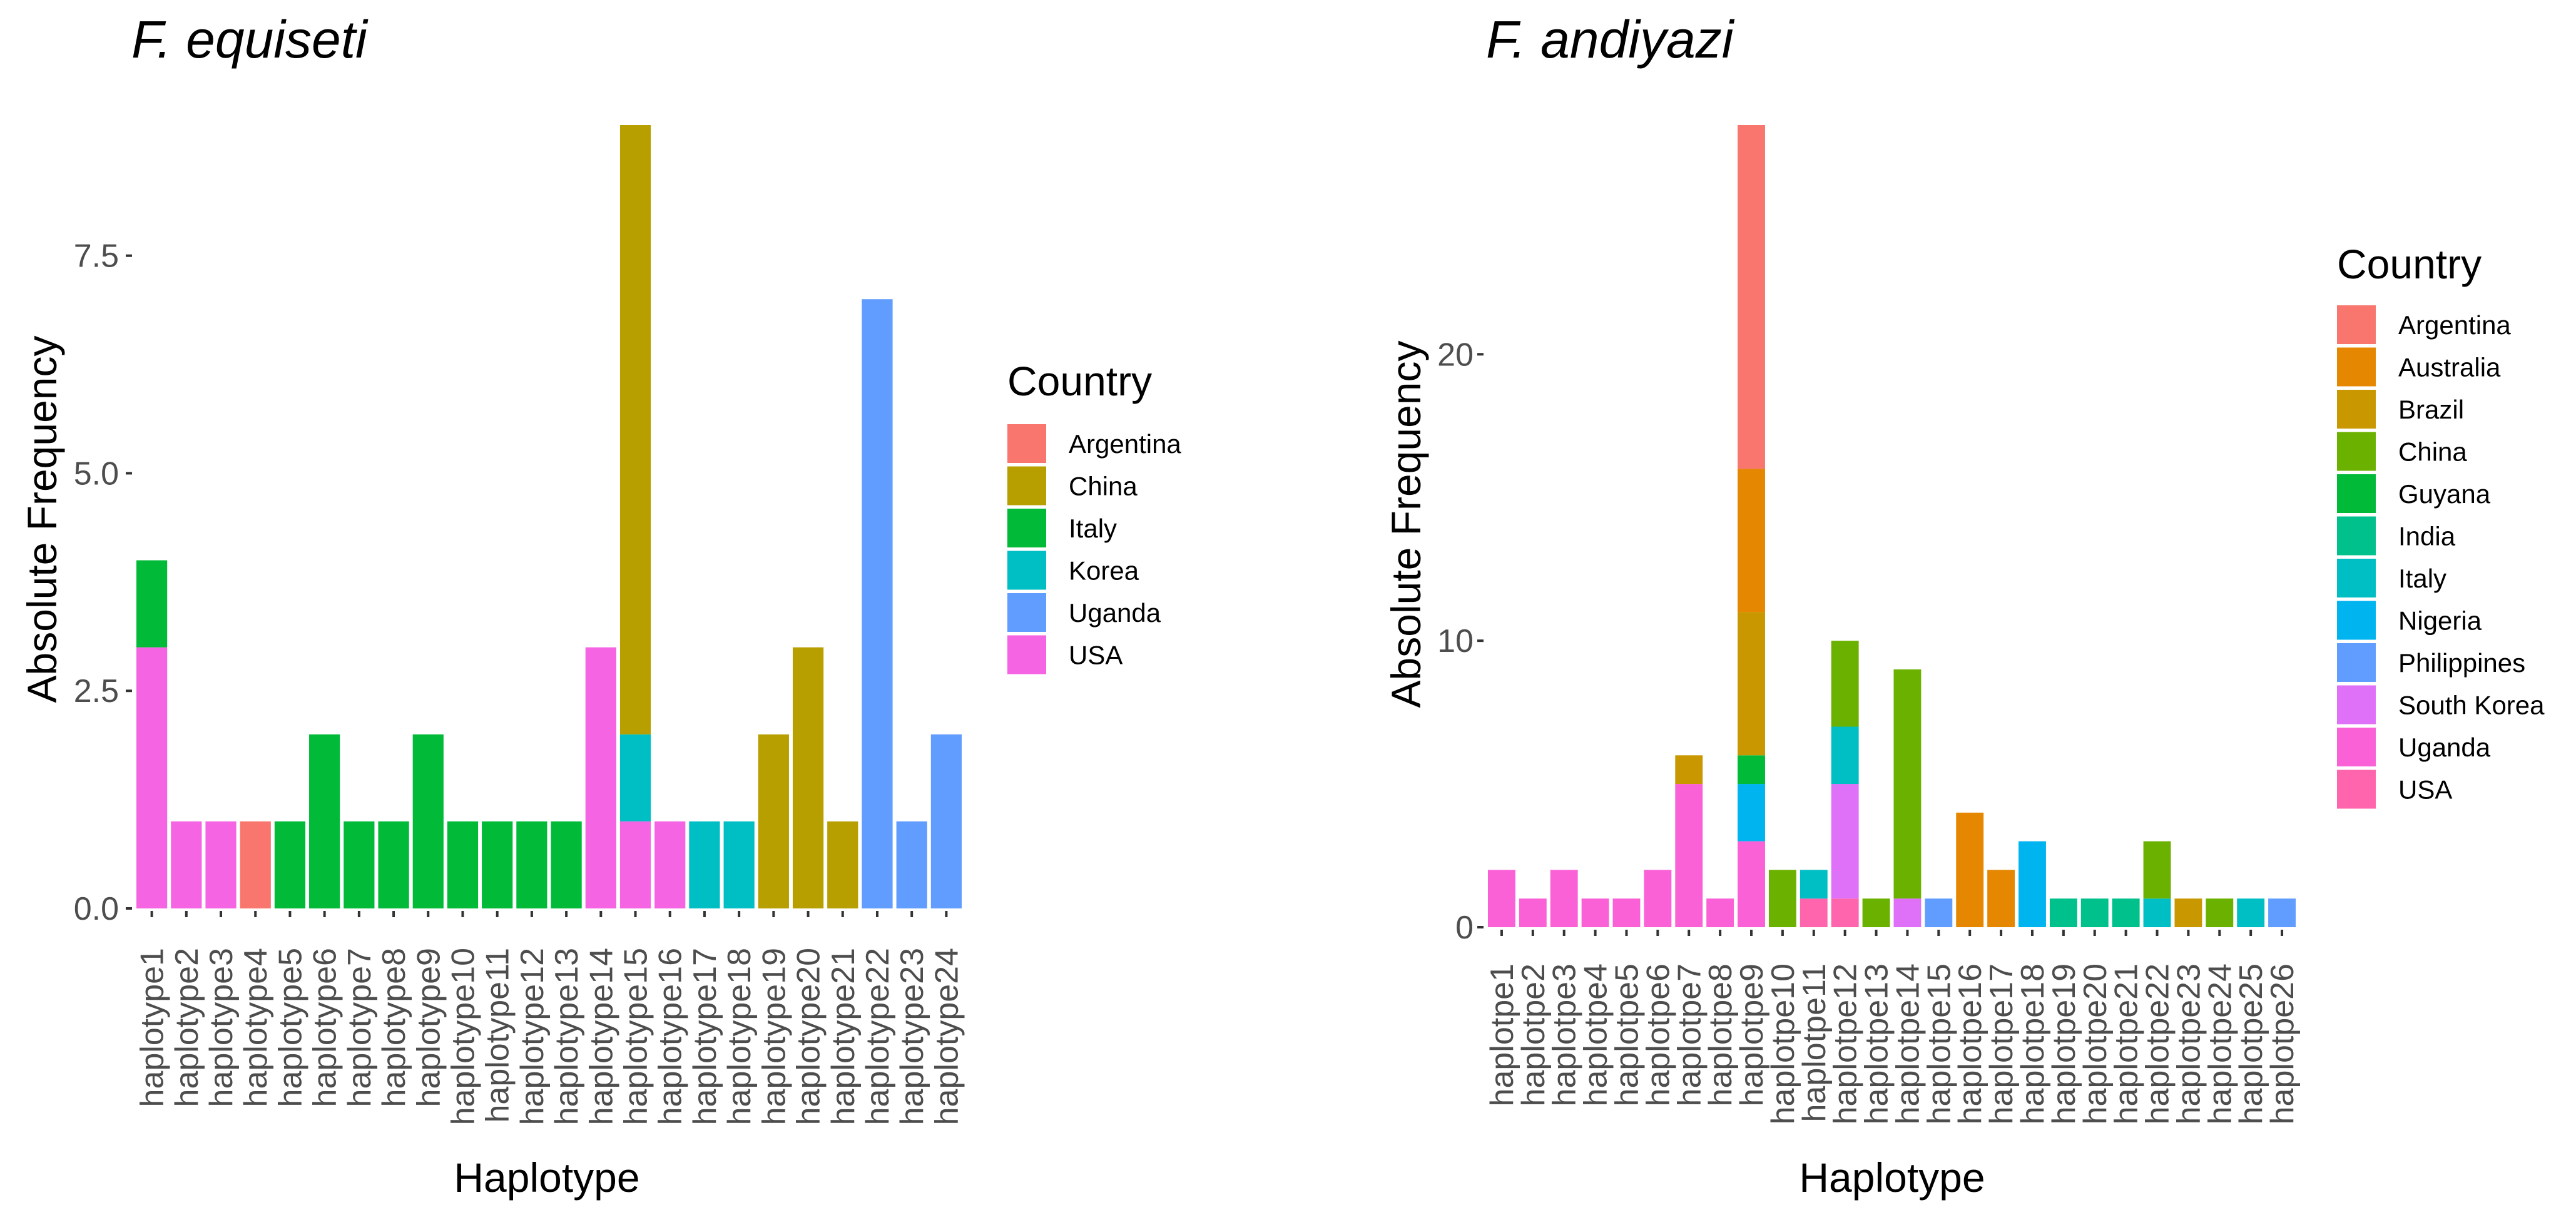 The image size is (2576, 1215). What do you see at coordinates (250, 39) in the screenshot?
I see `chart-title: F. equiseti` at bounding box center [250, 39].